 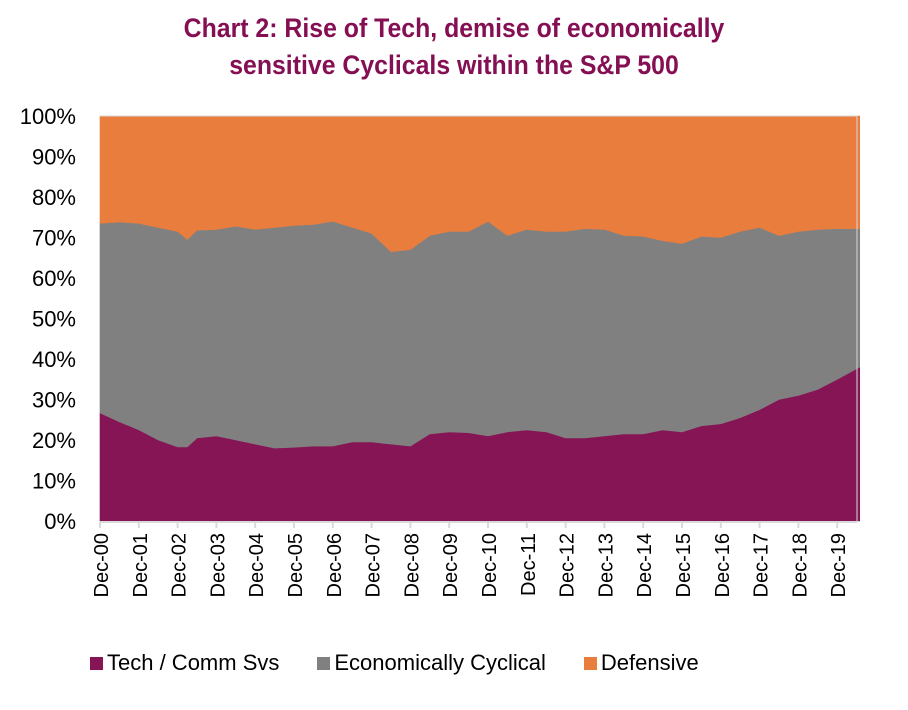 What do you see at coordinates (645, 565) in the screenshot?
I see `x-tick-label: Dec-14` at bounding box center [645, 565].